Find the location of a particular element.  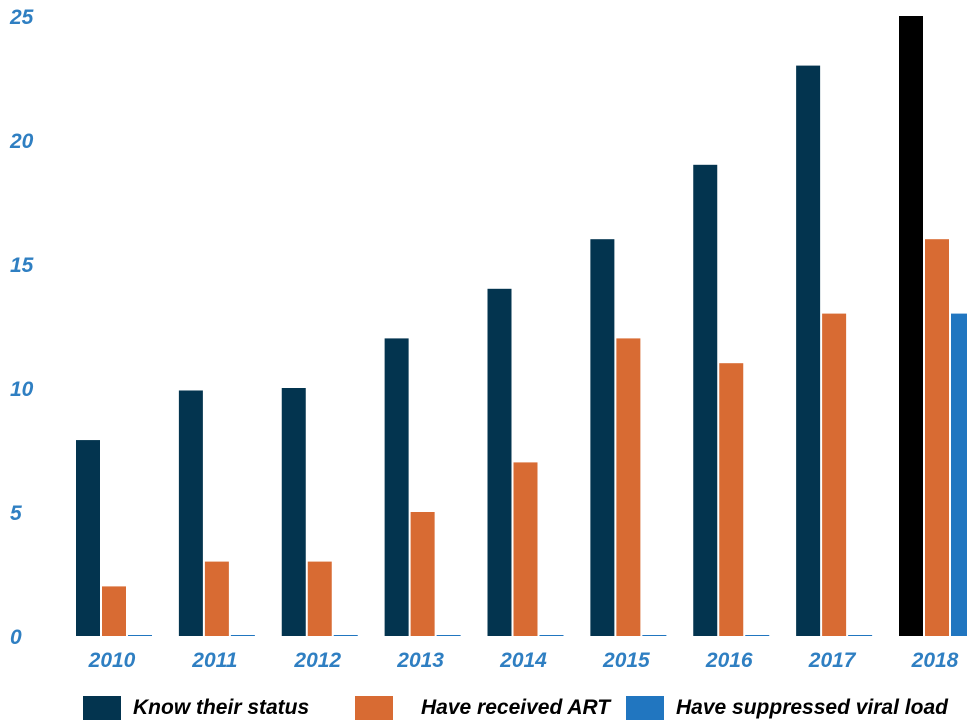

legend-label-know-status: Know their status is located at coordinates (221, 707).